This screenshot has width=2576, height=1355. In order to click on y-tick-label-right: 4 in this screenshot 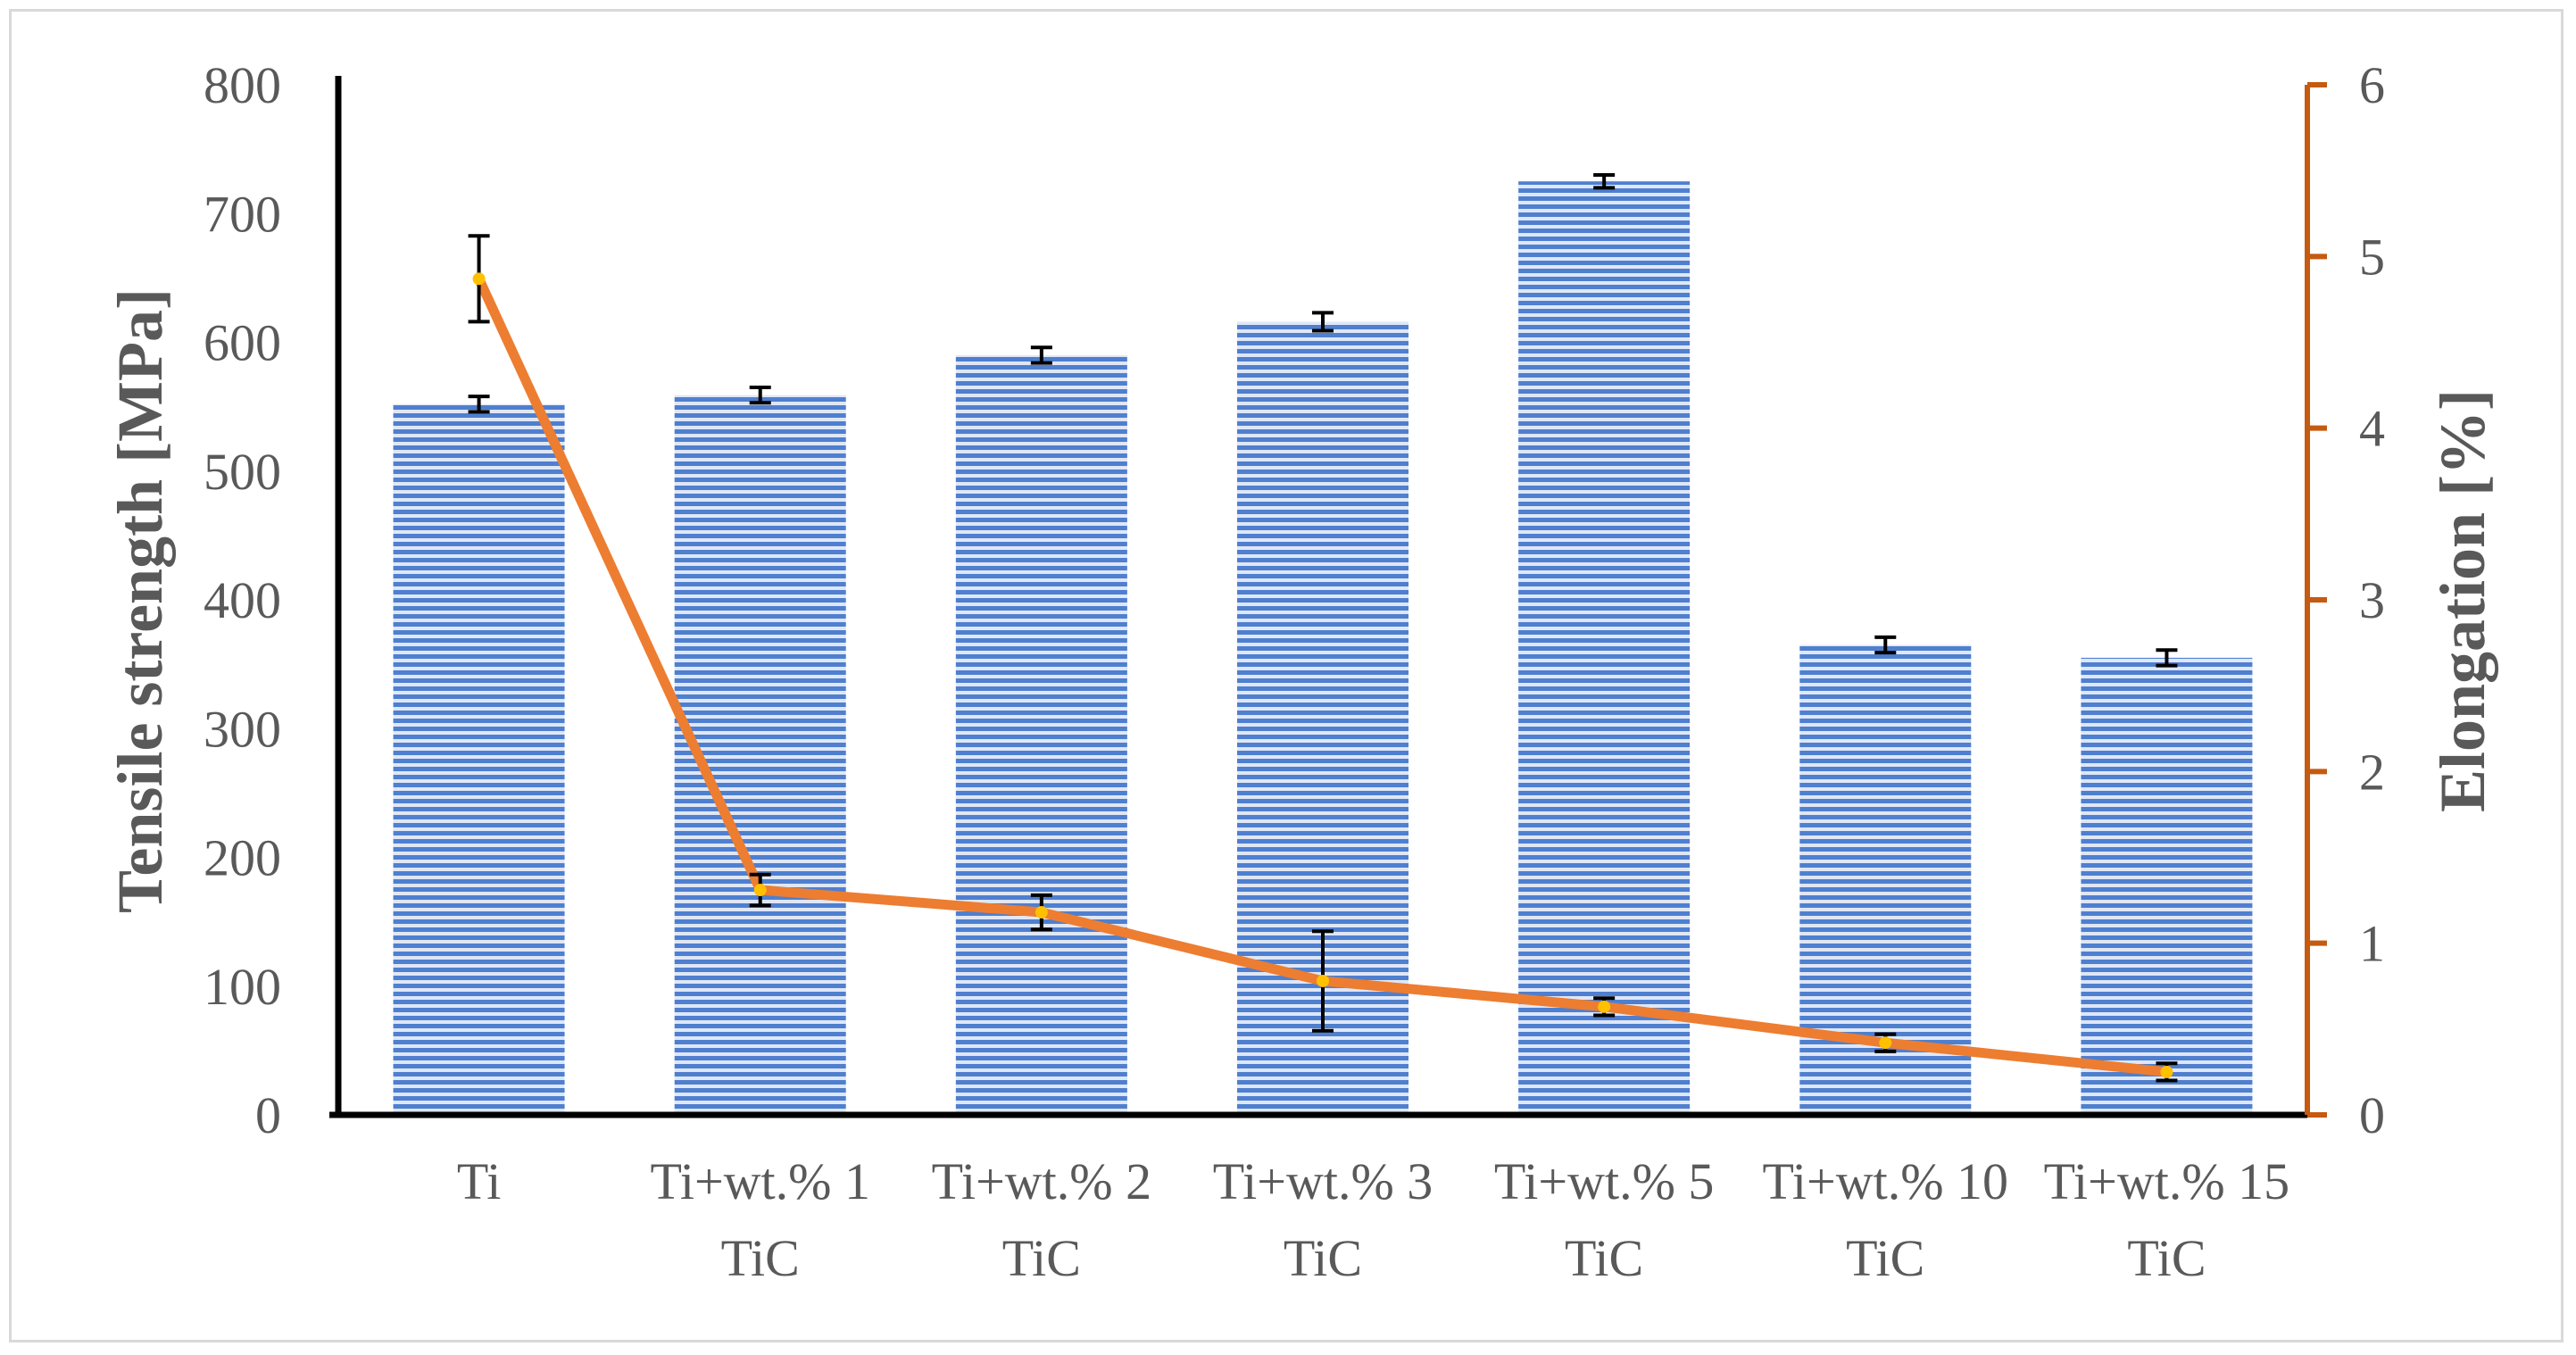, I will do `click(2372, 429)`.